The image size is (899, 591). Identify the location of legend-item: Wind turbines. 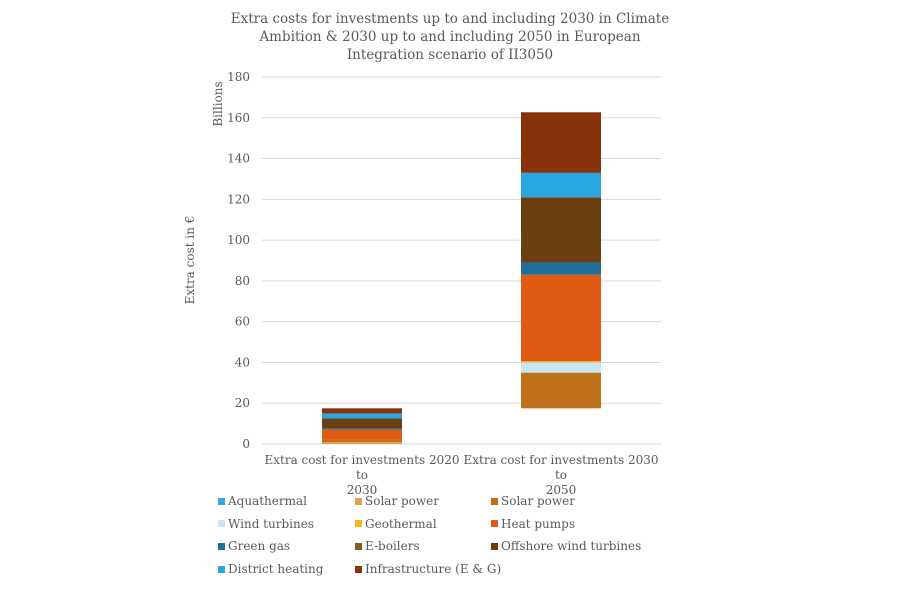
(266, 524).